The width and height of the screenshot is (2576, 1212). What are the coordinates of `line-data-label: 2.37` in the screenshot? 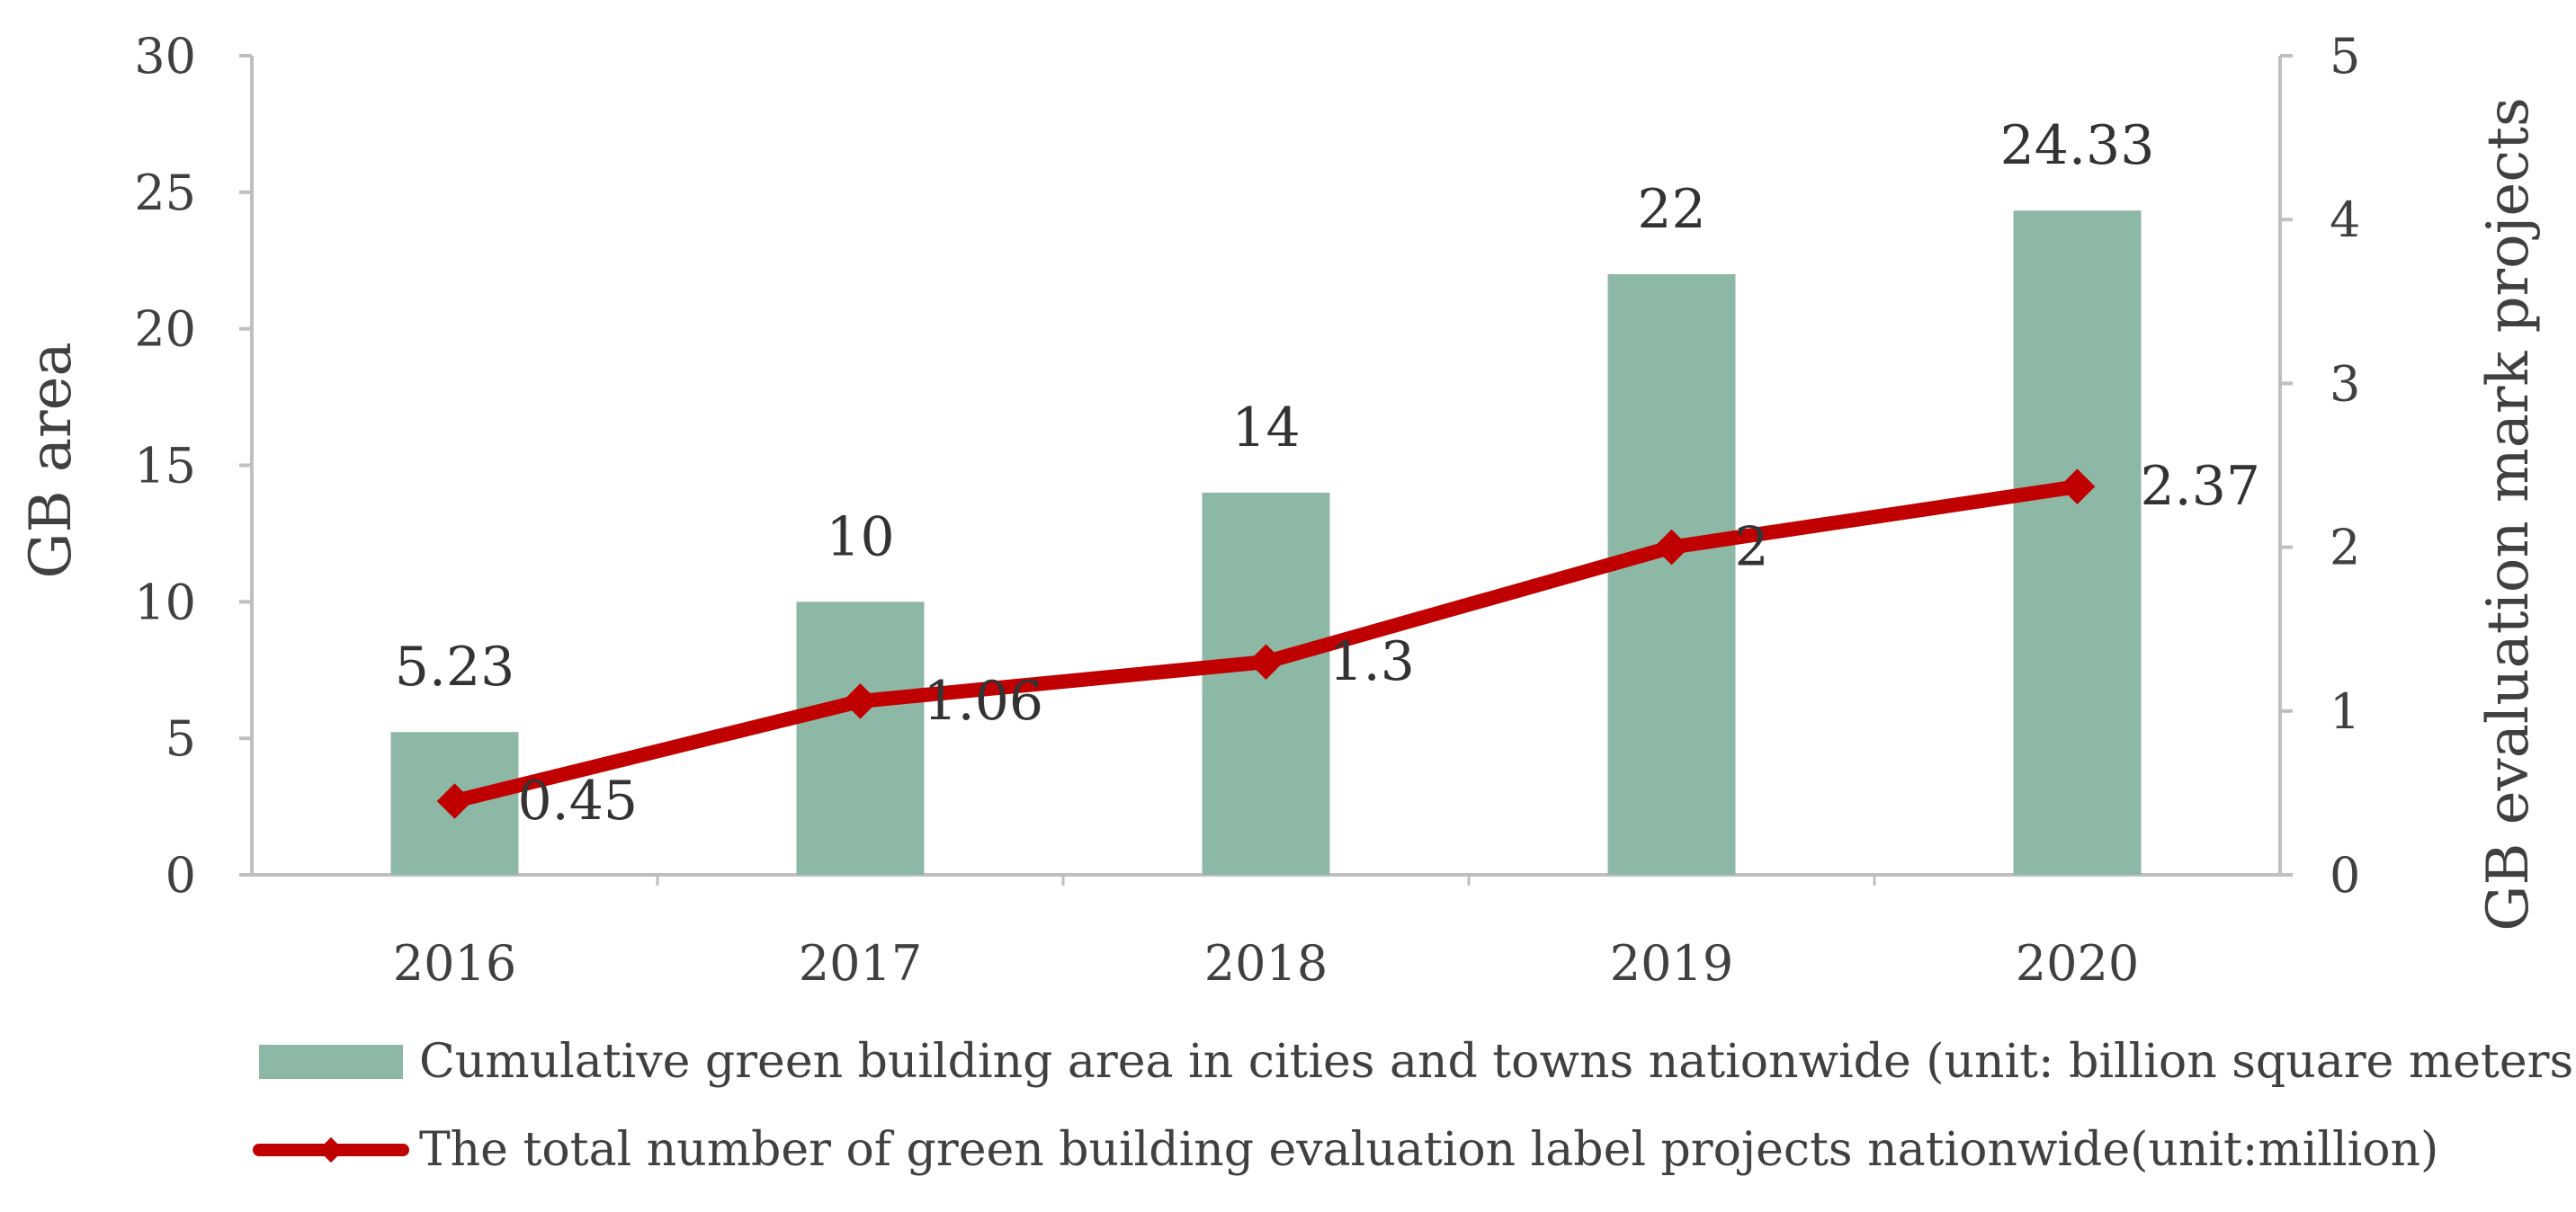 It's located at (2201, 486).